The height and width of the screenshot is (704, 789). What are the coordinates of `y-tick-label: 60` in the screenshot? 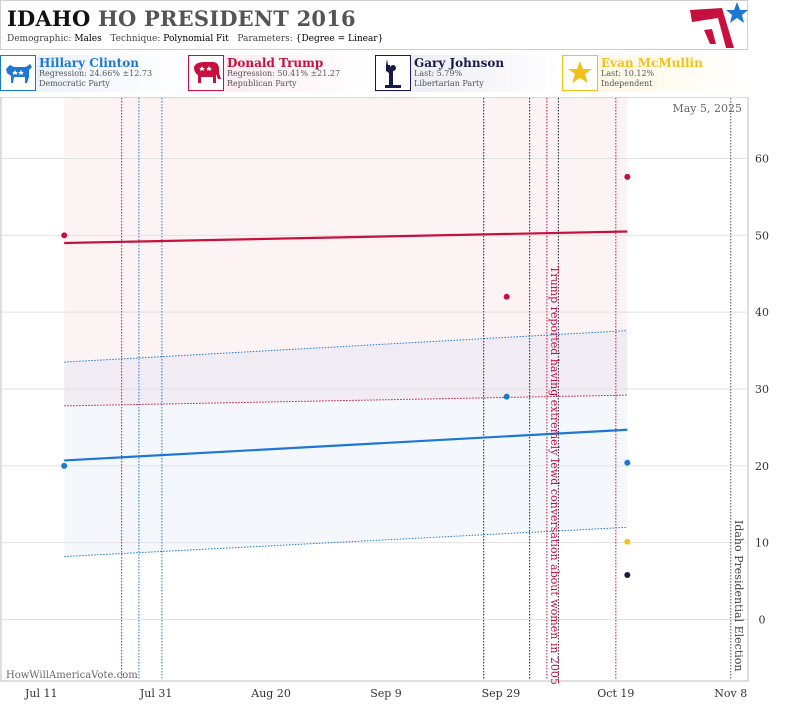 It's located at (762, 158).